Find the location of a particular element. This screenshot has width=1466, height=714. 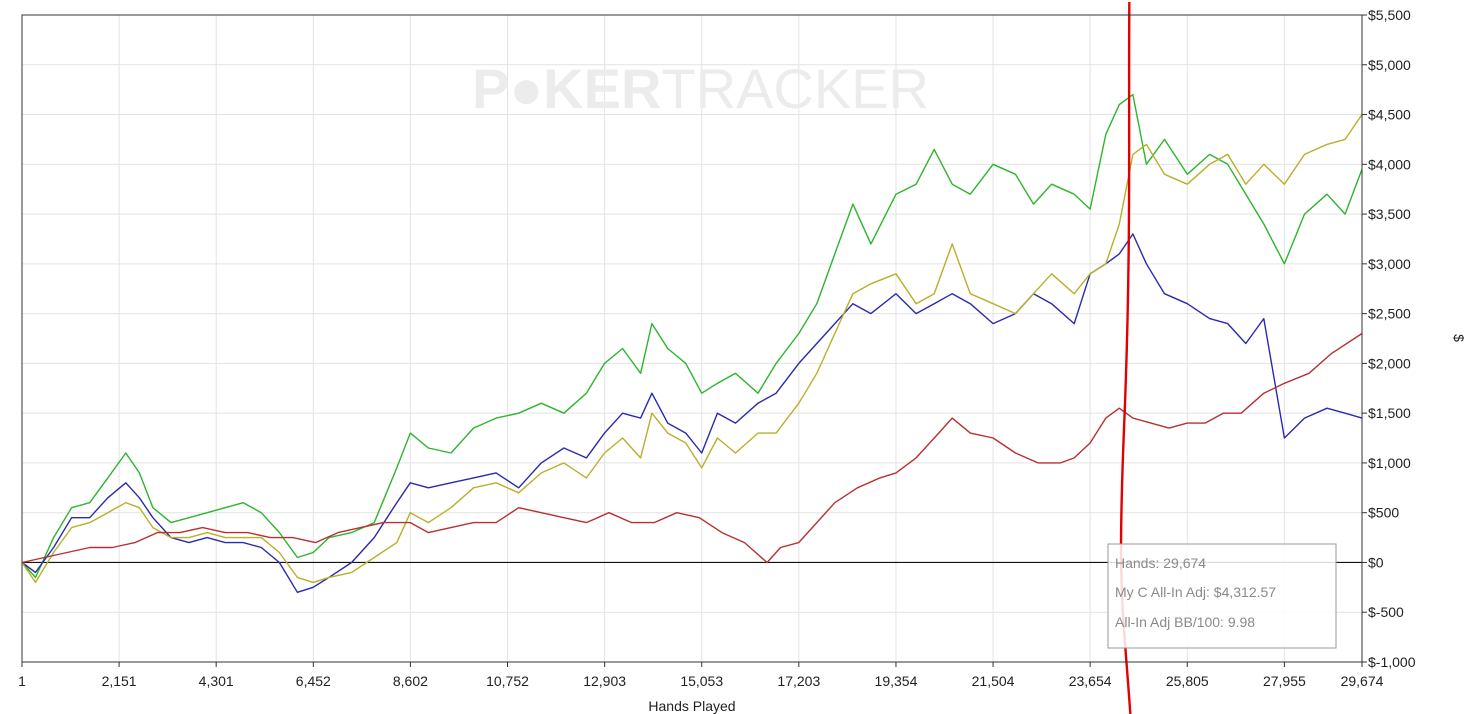

x-tick-label-14: 29,674 is located at coordinates (1362, 681).